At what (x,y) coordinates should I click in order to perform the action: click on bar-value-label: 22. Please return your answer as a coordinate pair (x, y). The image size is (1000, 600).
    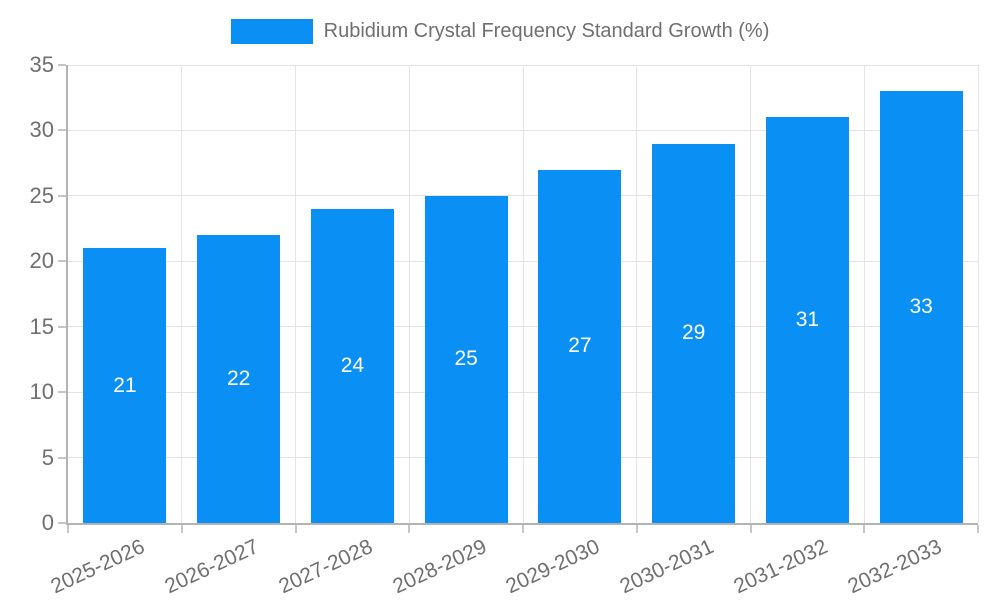
    Looking at the image, I should click on (238, 379).